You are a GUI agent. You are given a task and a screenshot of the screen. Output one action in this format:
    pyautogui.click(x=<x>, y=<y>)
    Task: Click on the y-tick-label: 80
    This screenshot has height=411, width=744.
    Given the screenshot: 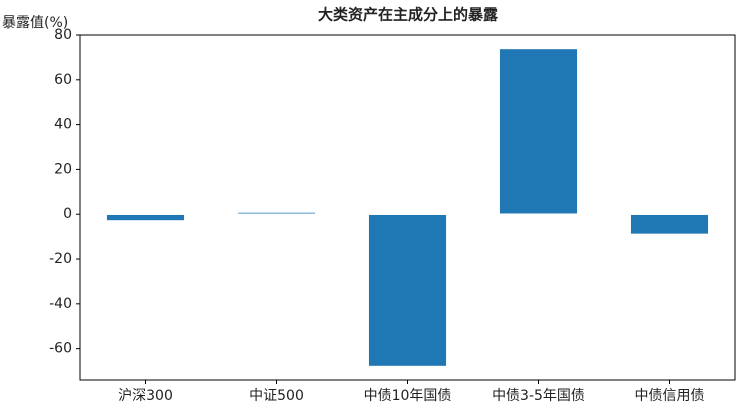 What is the action you would take?
    pyautogui.click(x=63, y=35)
    